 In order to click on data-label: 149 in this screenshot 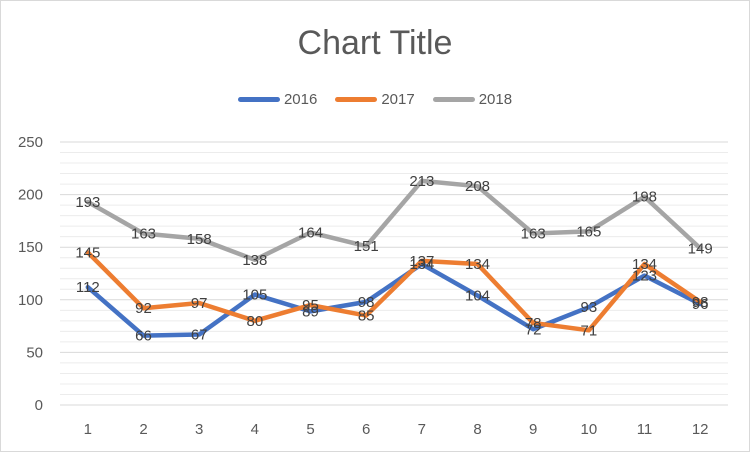, I will do `click(700, 248)`.